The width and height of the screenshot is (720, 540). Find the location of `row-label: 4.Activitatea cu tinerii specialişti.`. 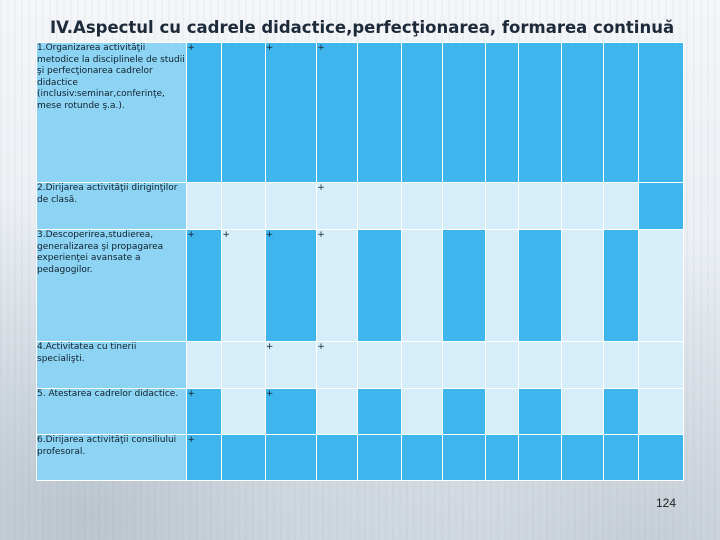

row-label: 4.Activitatea cu tinerii specialişti. is located at coordinates (111, 365).